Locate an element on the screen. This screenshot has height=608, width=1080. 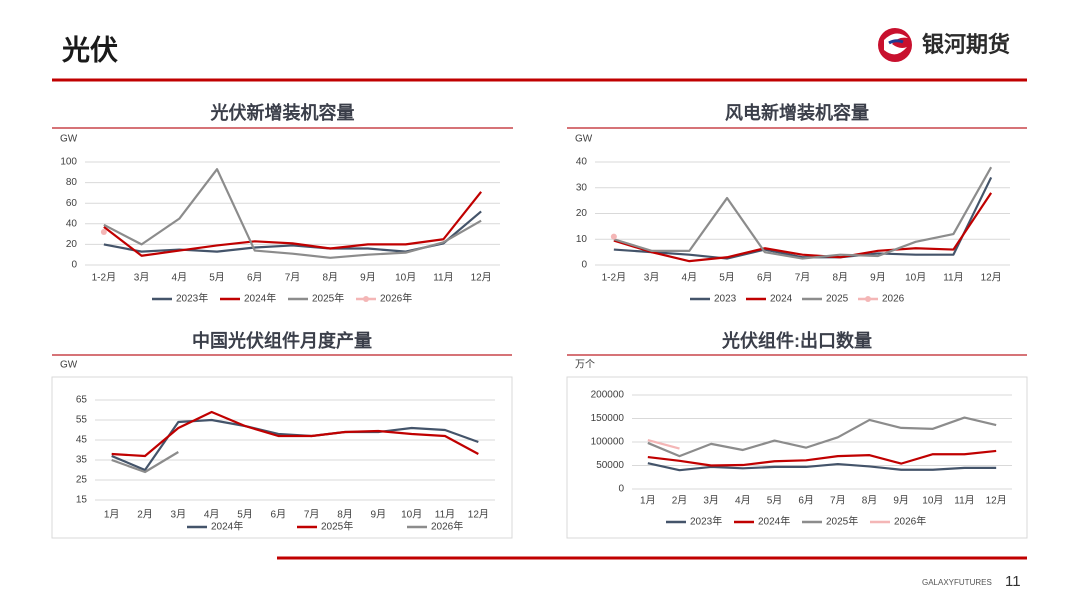
y-tick-label: 200000 is located at coordinates (608, 395).